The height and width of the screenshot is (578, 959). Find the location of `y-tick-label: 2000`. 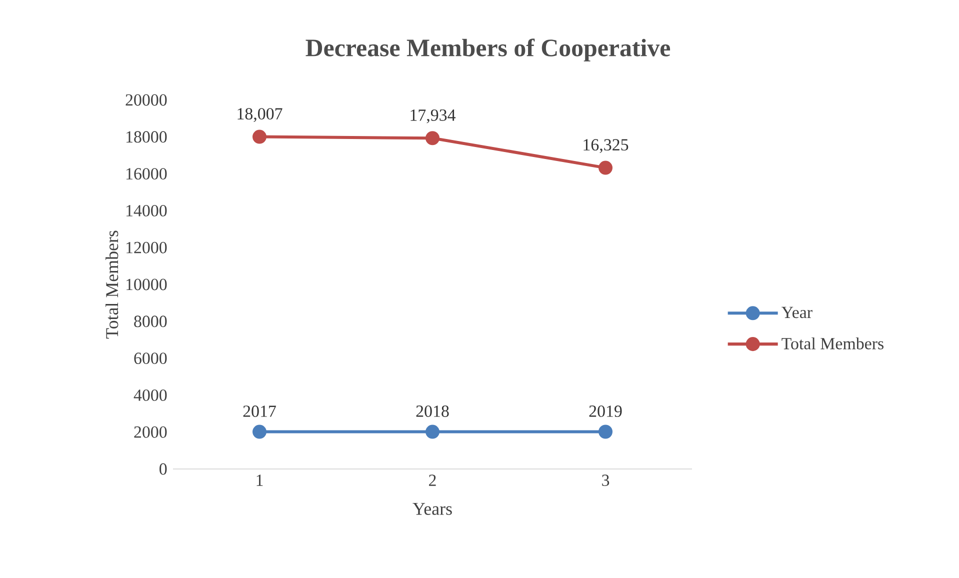

y-tick-label: 2000 is located at coordinates (150, 432).